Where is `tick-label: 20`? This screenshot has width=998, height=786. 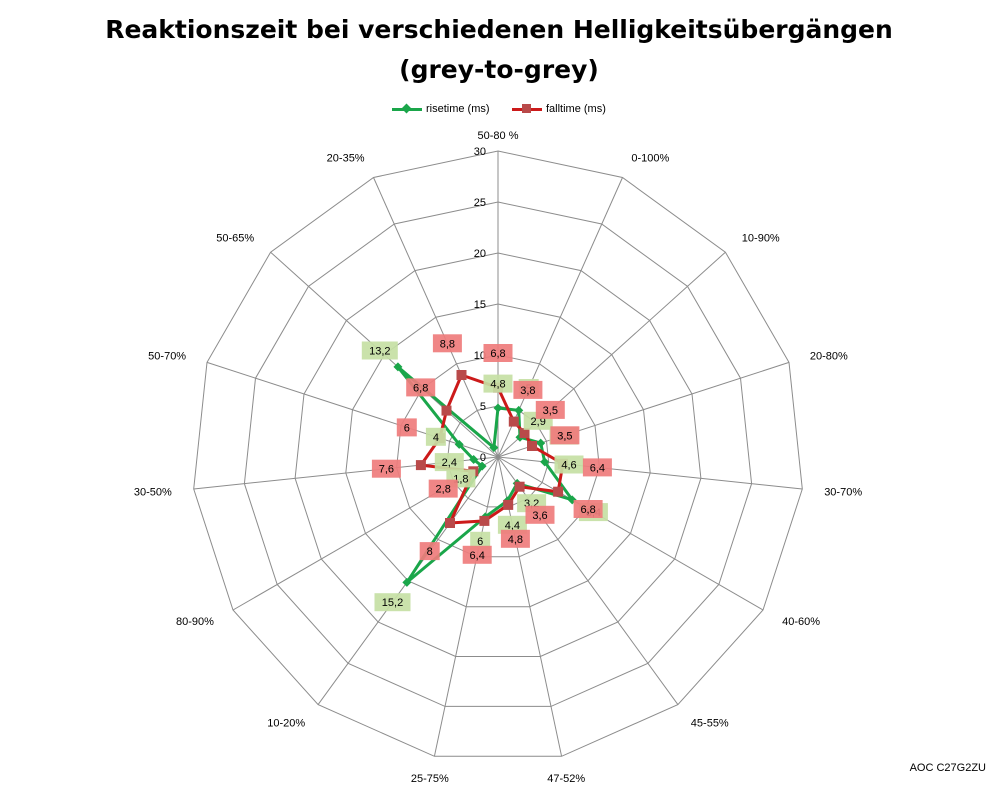
tick-label: 20 is located at coordinates (480, 254).